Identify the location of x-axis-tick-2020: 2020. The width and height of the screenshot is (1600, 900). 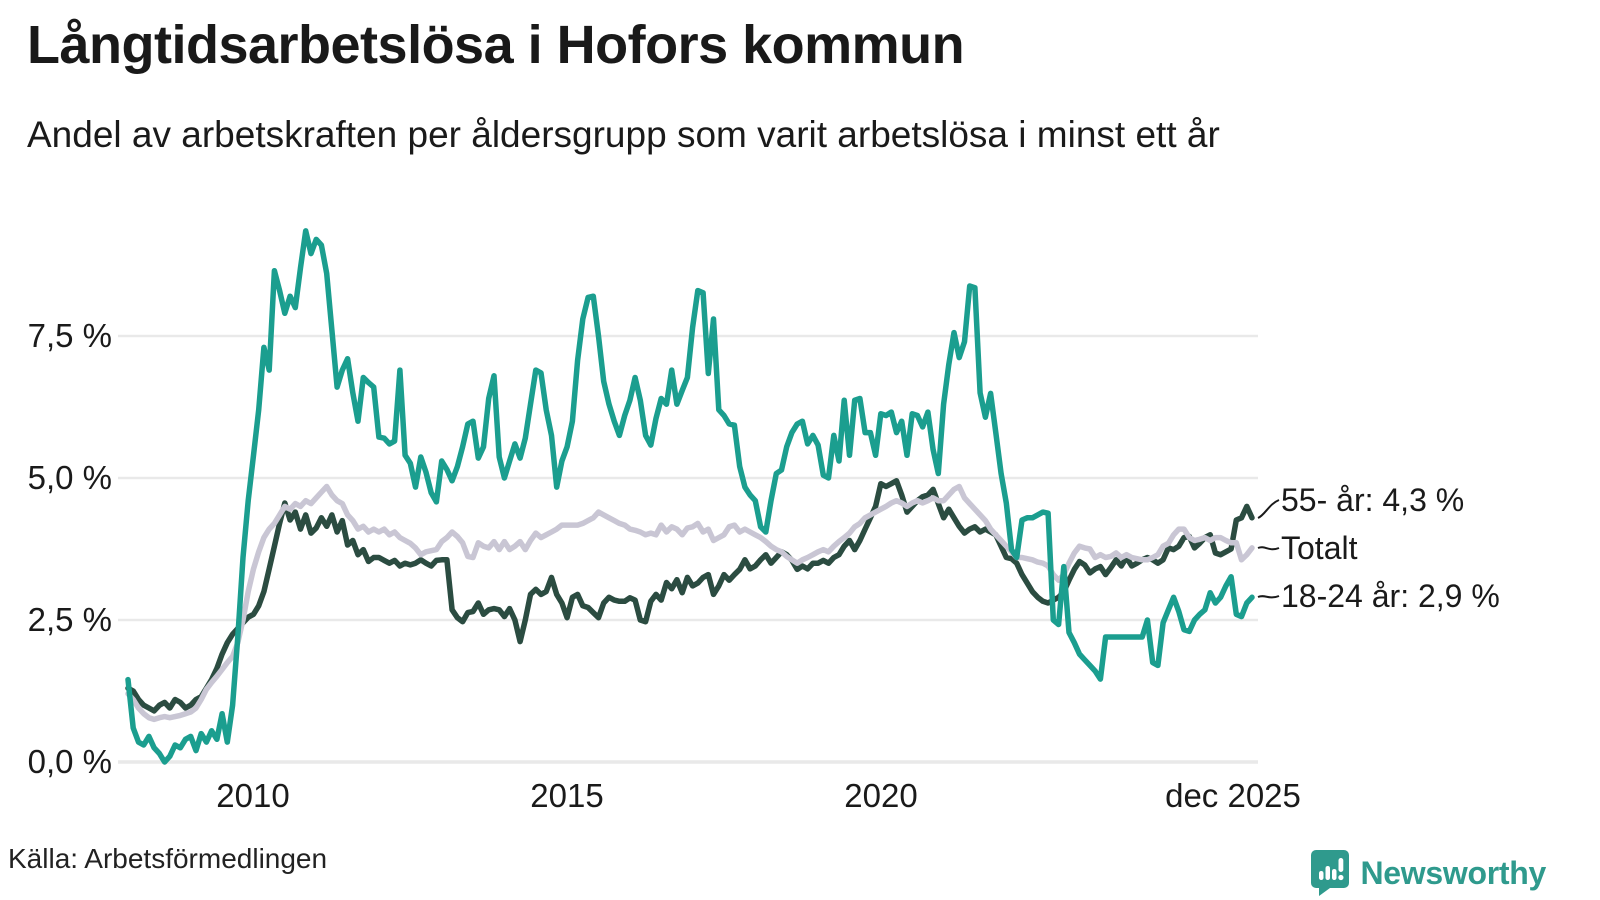
(881, 795).